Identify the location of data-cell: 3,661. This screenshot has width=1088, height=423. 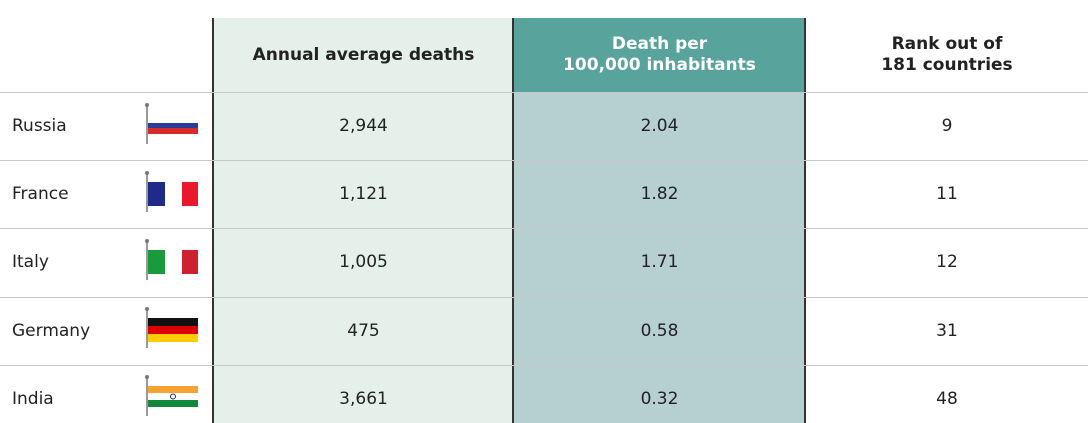
(363, 398).